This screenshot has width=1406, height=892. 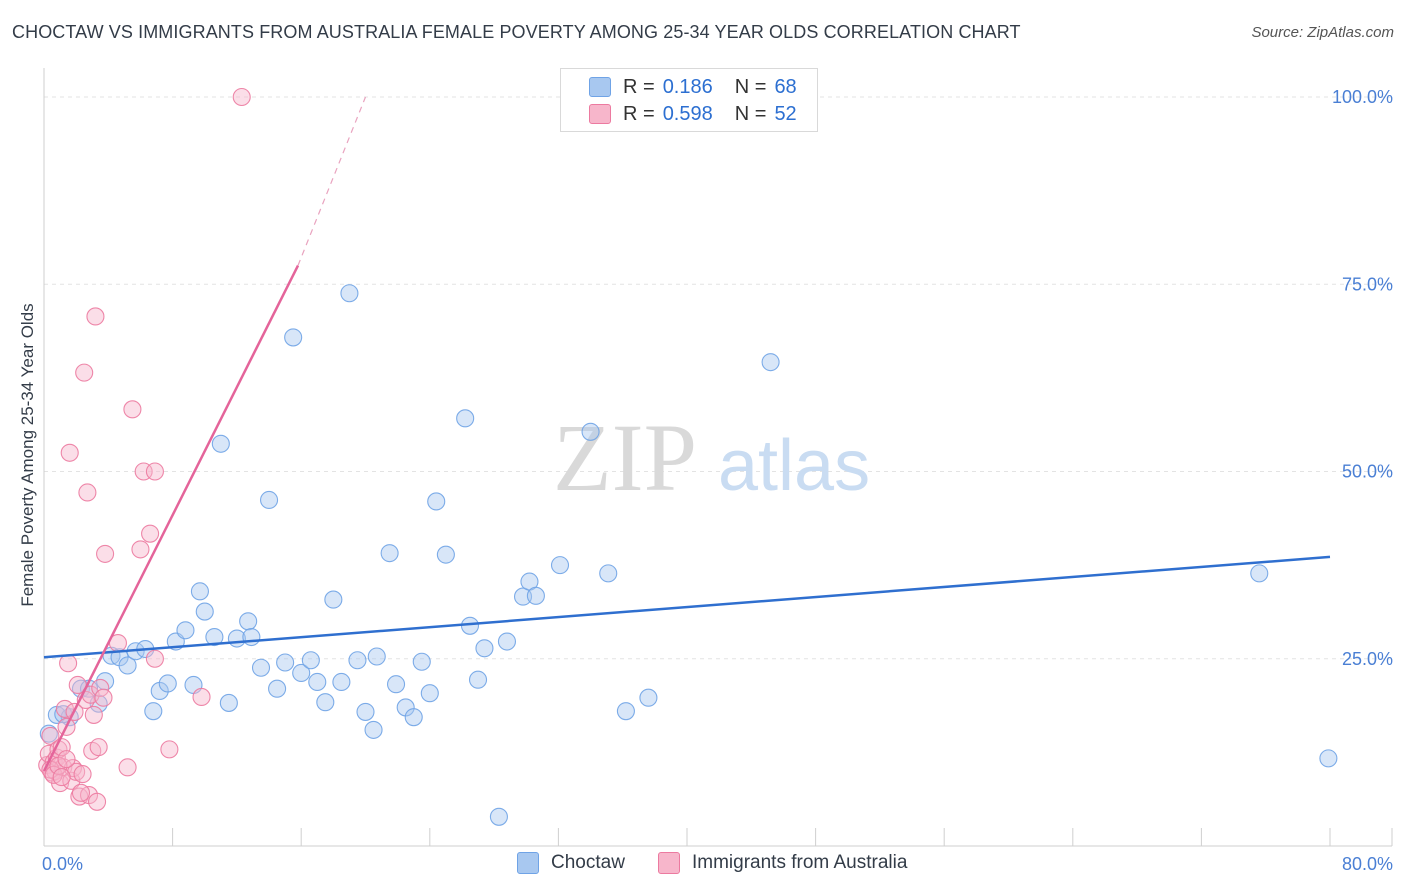 What do you see at coordinates (669, 863) in the screenshot?
I see `series-swatch-australia` at bounding box center [669, 863].